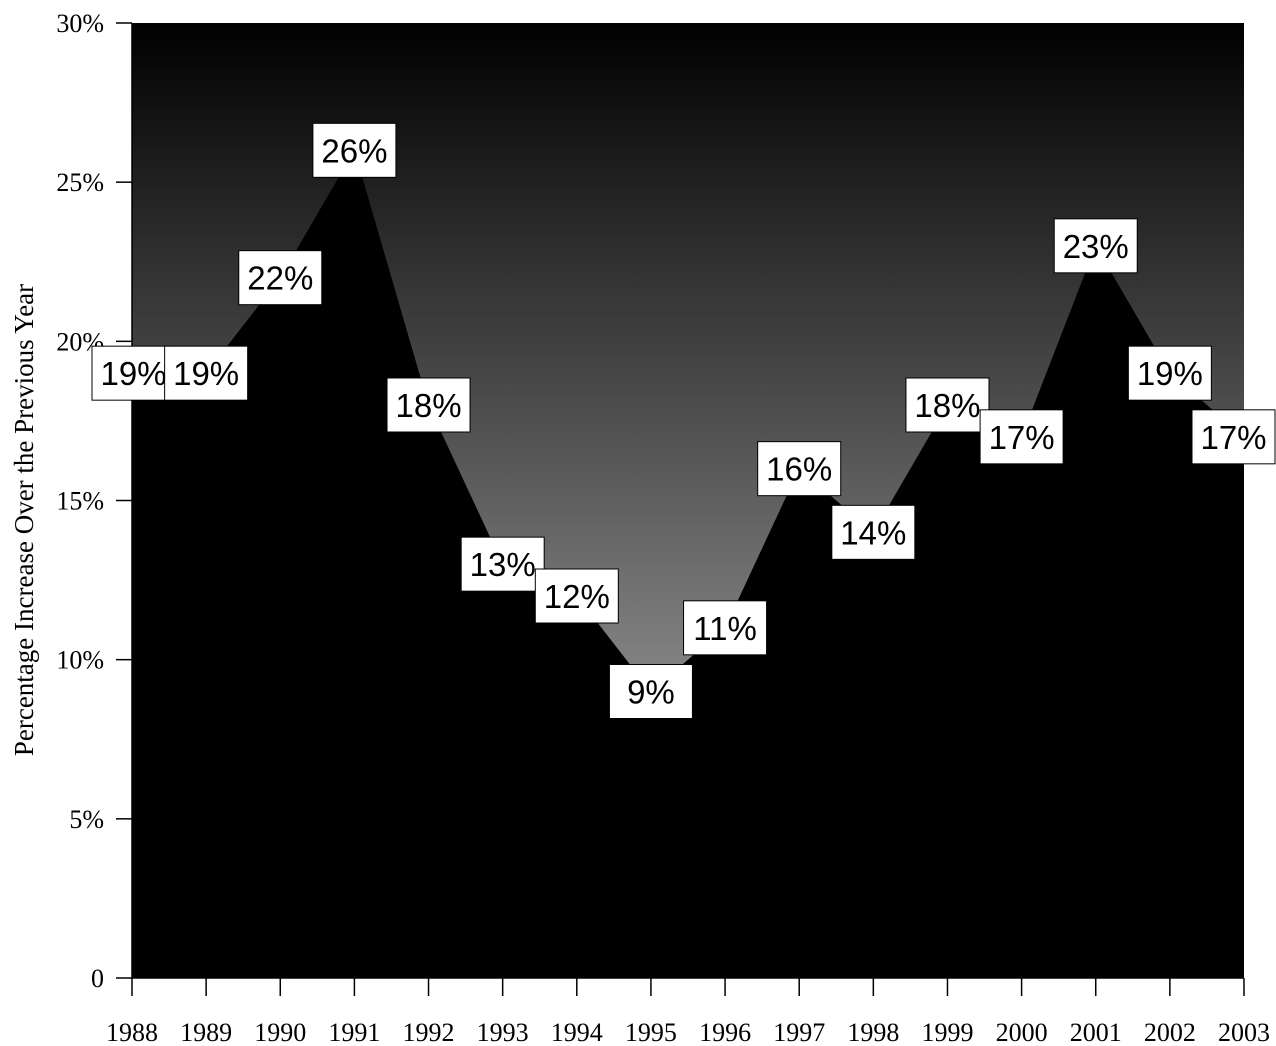  What do you see at coordinates (1170, 1032) in the screenshot?
I see `x-tick-label: 2002` at bounding box center [1170, 1032].